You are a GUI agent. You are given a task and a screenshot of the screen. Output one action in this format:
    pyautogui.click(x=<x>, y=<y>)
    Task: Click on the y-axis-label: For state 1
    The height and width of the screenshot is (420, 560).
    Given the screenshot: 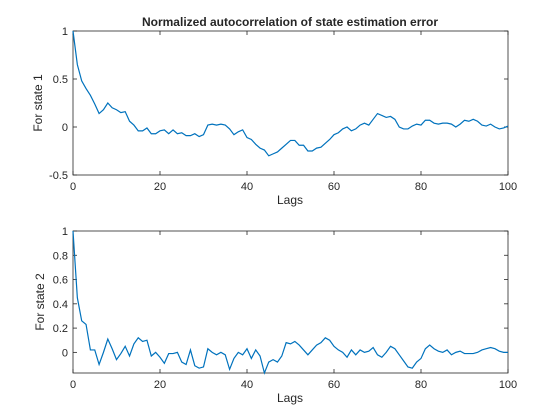 What is the action you would take?
    pyautogui.click(x=38, y=103)
    